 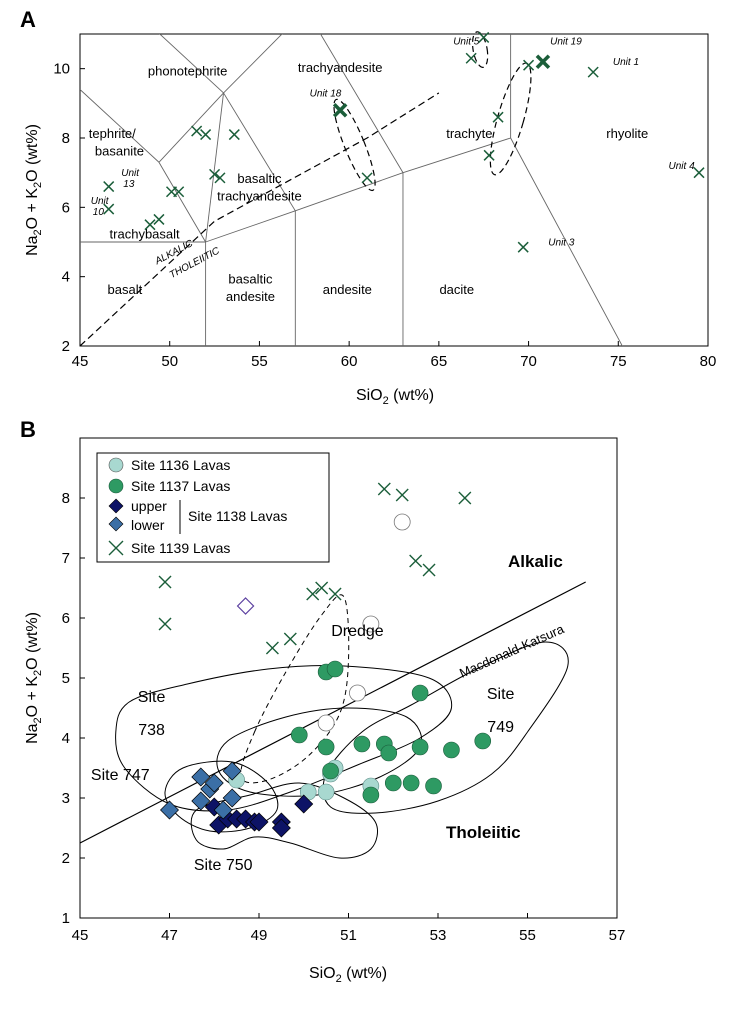 I want to click on tas-field-label: basanite, so click(x=119, y=150).